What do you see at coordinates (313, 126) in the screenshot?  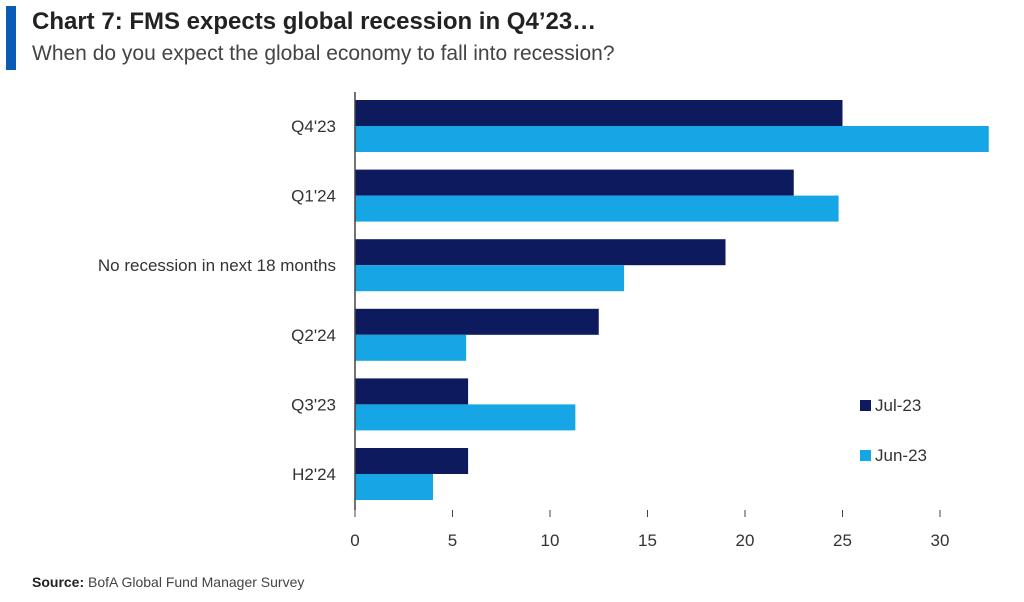 I see `category-label-q4-23: Q4'23` at bounding box center [313, 126].